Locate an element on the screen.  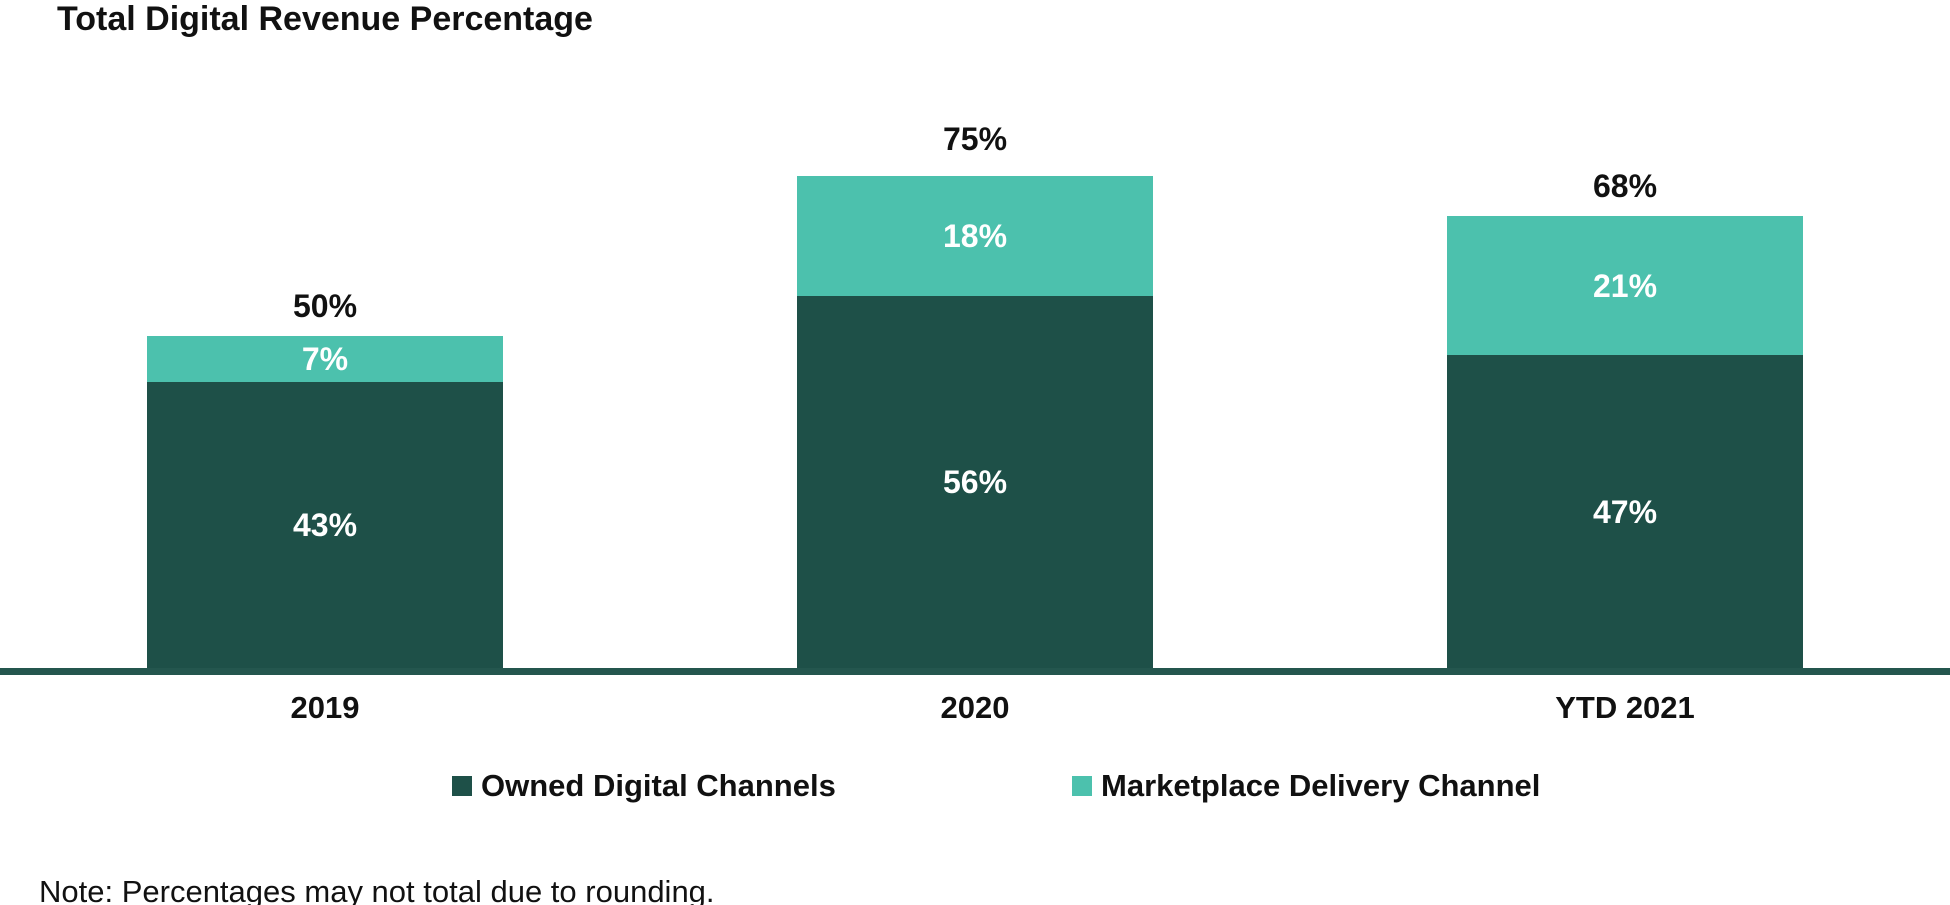
x-axis-label-ytd-2021: YTD 2021 is located at coordinates (1625, 707).